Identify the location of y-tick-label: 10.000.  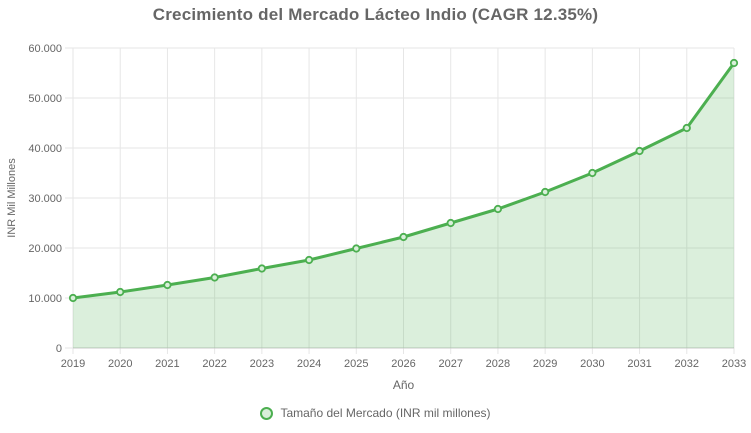
(45, 299).